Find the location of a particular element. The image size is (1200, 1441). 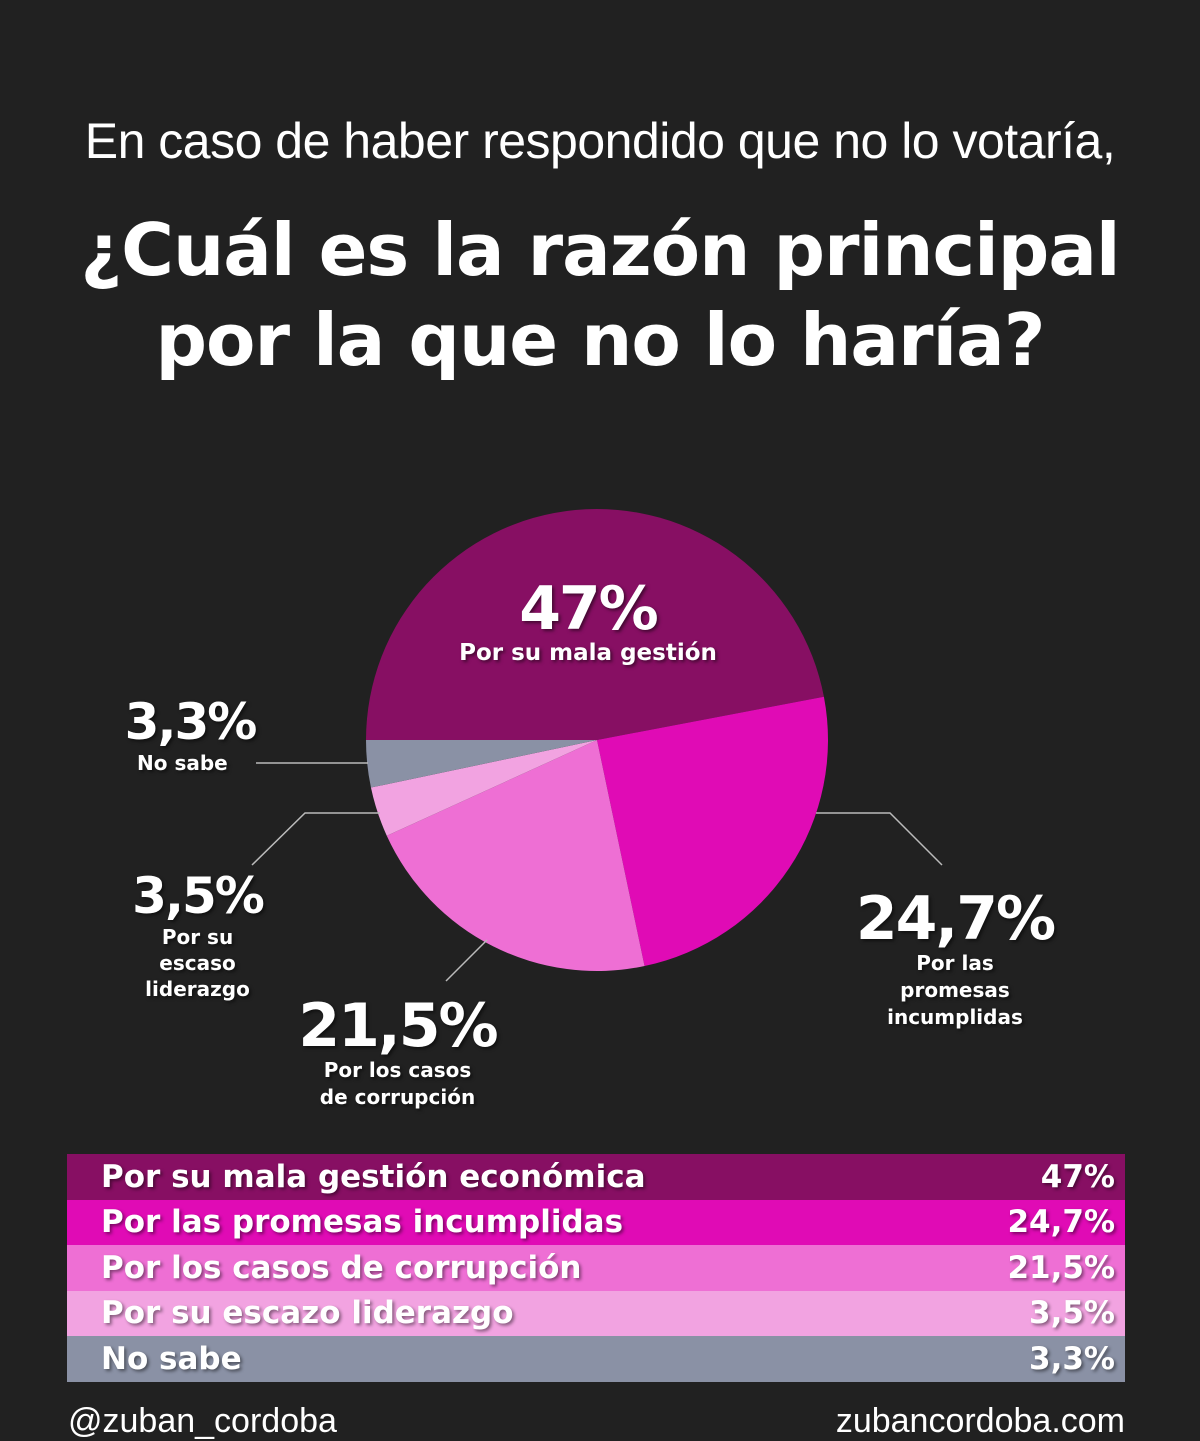

table-row: No sabe 3,3% is located at coordinates (596, 1359).